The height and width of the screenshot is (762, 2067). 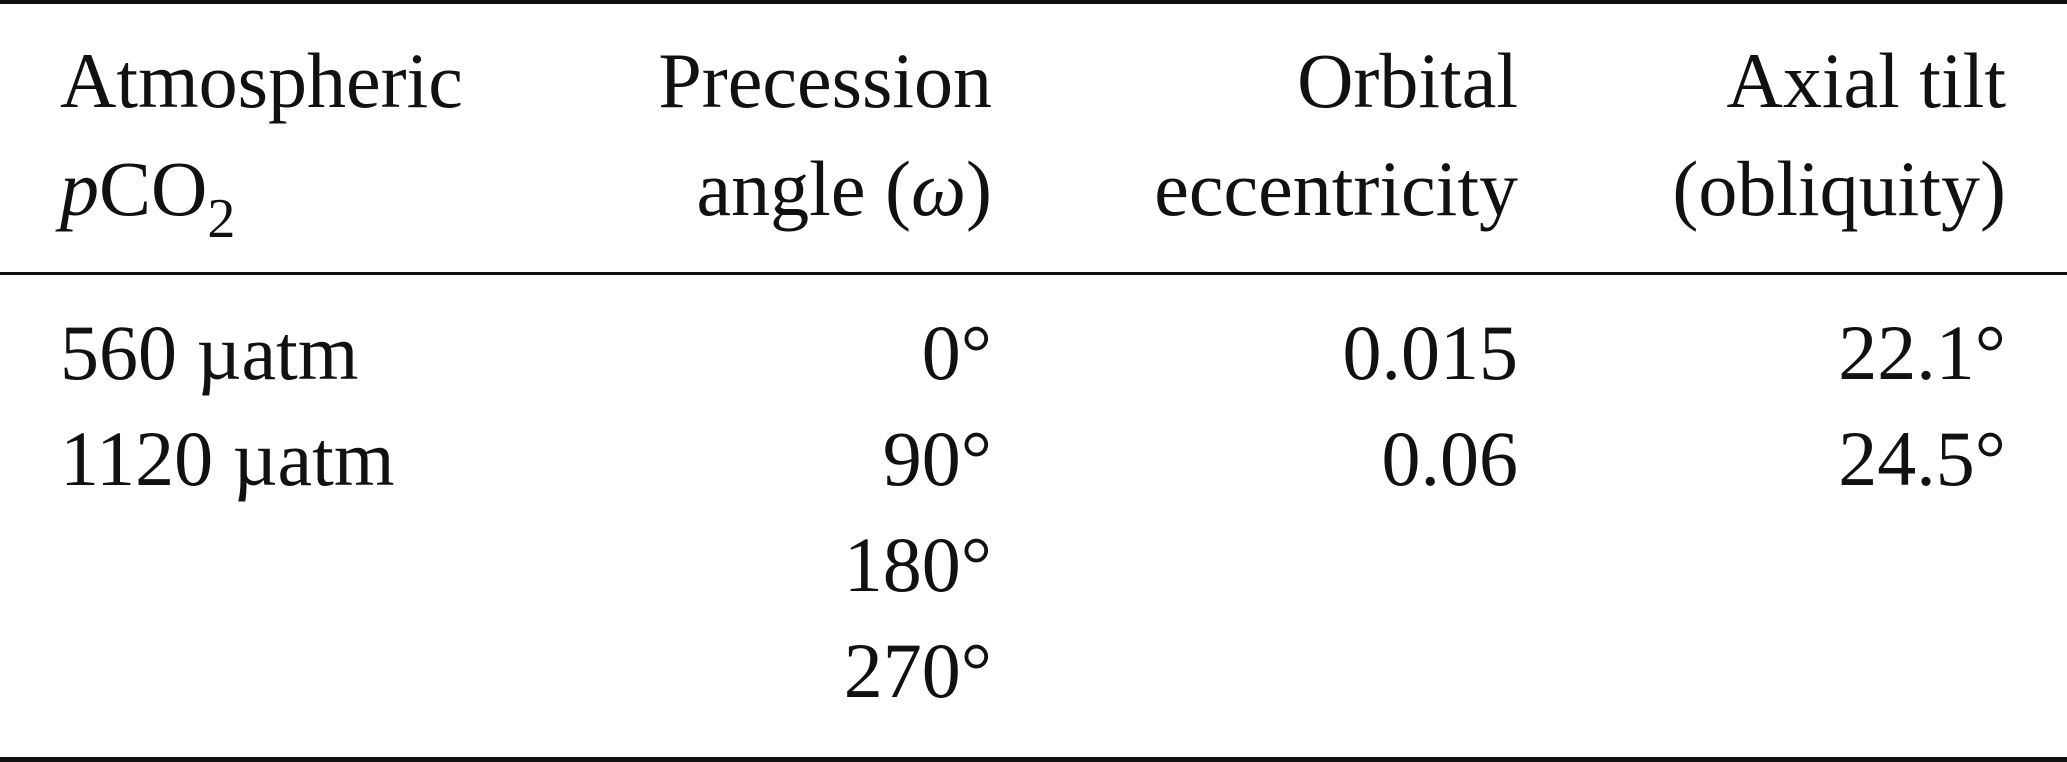 I want to click on table-bottom-rule, so click(x=1033, y=759).